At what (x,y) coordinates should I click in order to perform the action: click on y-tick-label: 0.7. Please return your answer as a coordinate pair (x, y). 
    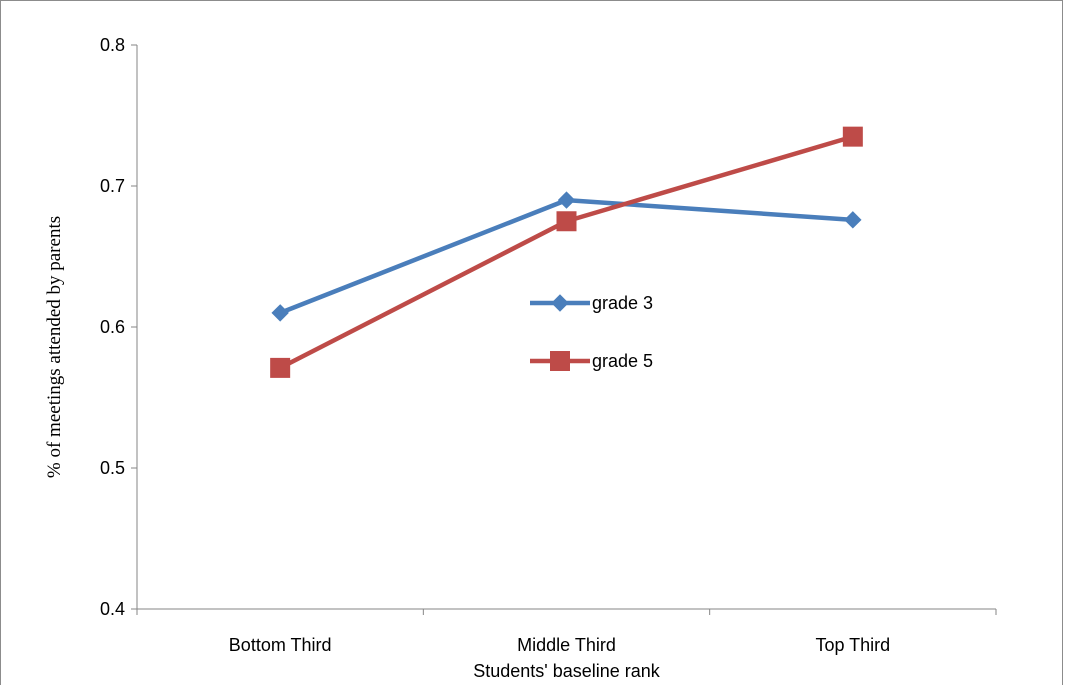
    Looking at the image, I should click on (112, 186).